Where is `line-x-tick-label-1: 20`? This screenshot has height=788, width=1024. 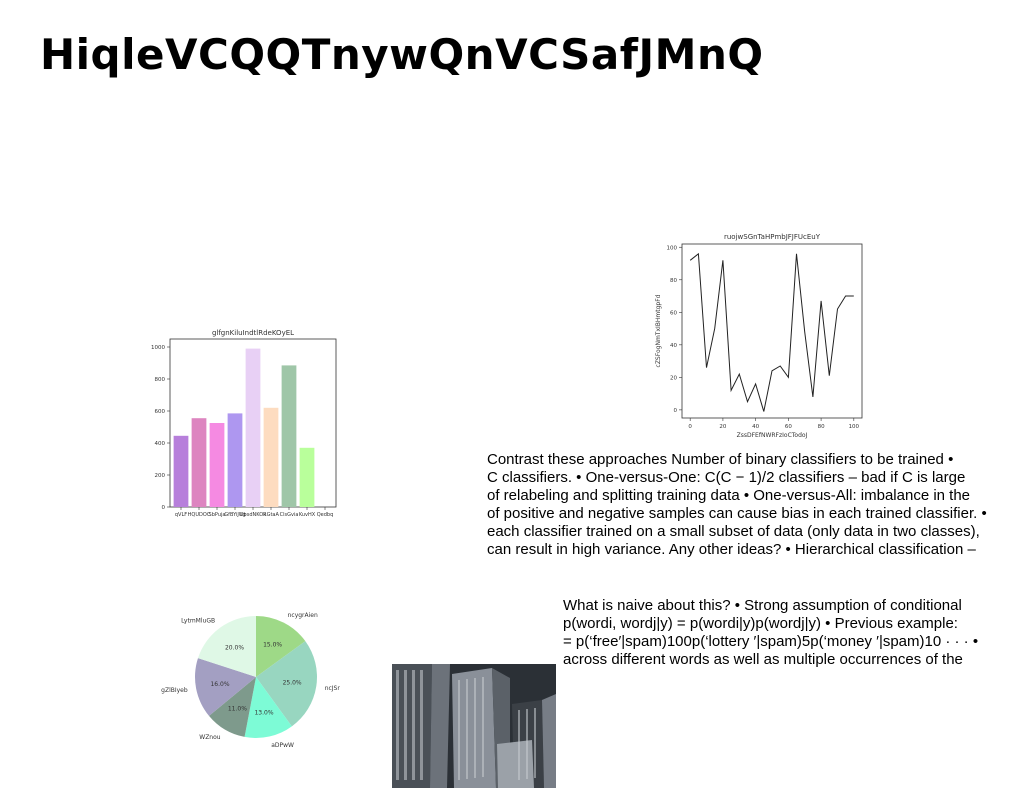
line-x-tick-label-1: 20 is located at coordinates (722, 427).